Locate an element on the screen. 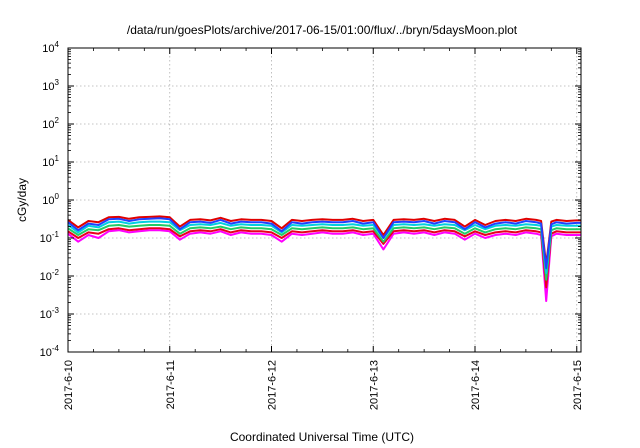 Image resolution: width=640 pixels, height=448 pixels. y-tick-label: 10⁴ is located at coordinates (50, 47).